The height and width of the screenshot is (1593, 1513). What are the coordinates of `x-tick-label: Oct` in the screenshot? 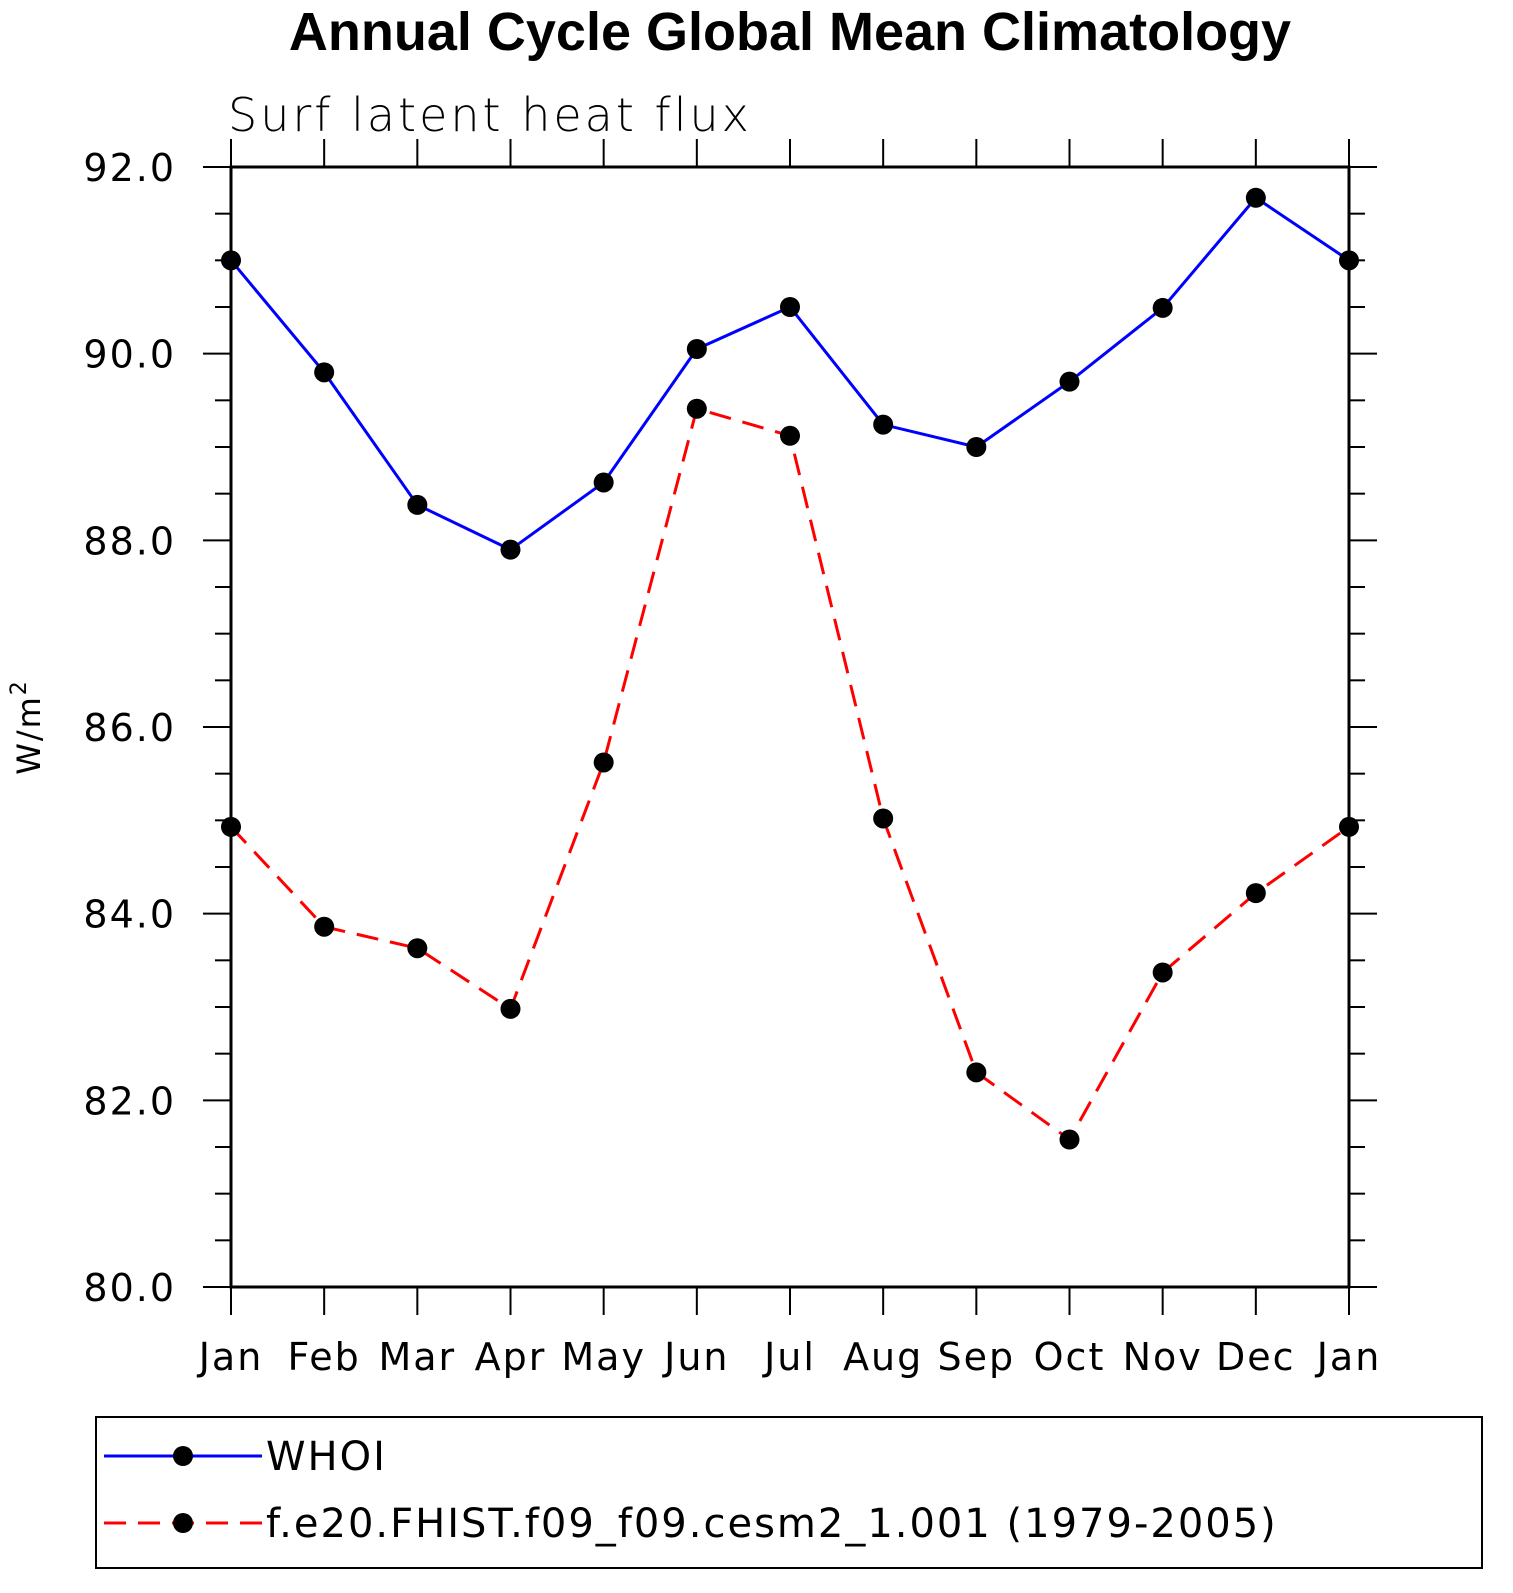 It's located at (1070, 1357).